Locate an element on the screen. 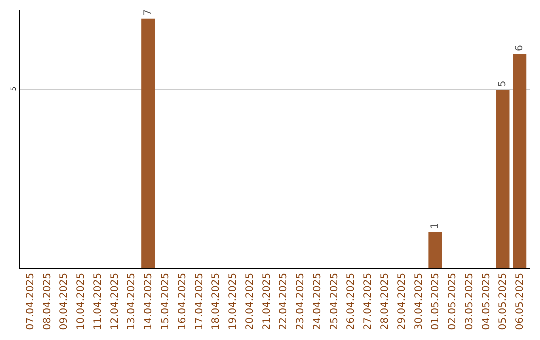 This screenshot has width=540, height=340. x-tick-label: 13.04.2025 is located at coordinates (132, 301).